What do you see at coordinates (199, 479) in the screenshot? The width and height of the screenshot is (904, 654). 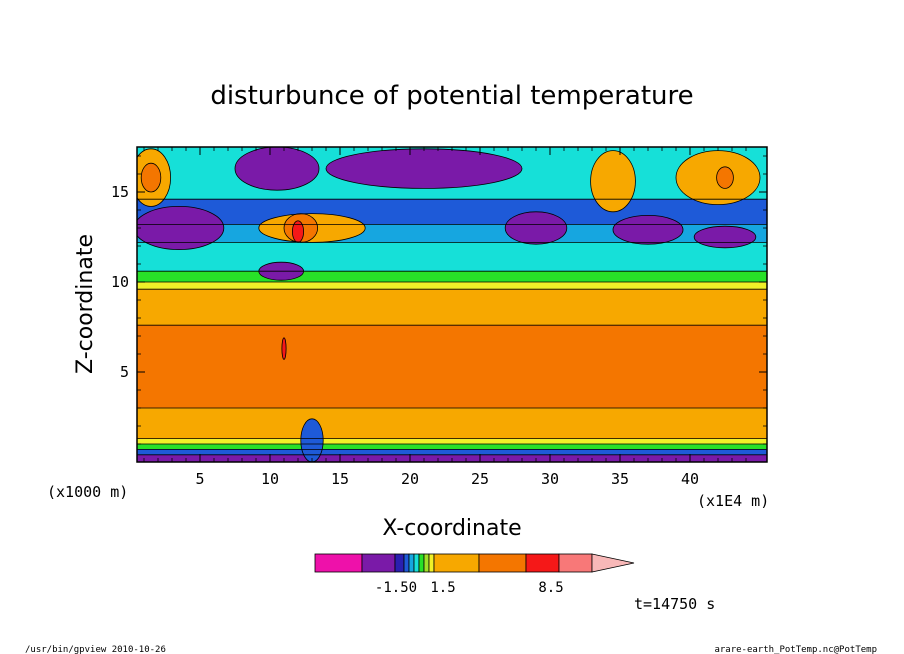 I see `x-tick-label: 5` at bounding box center [199, 479].